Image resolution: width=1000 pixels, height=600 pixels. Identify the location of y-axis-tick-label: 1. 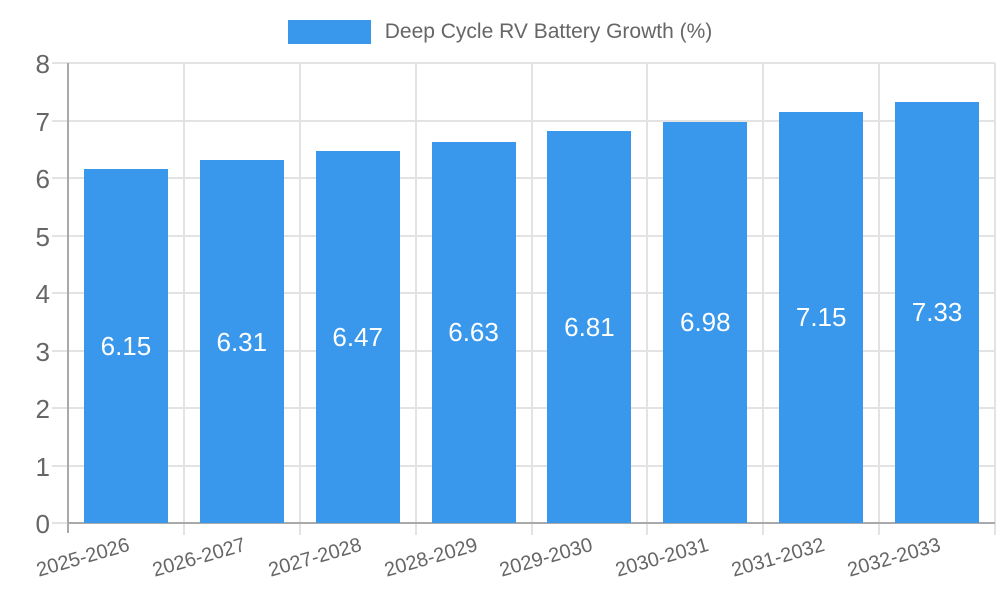
(42, 466).